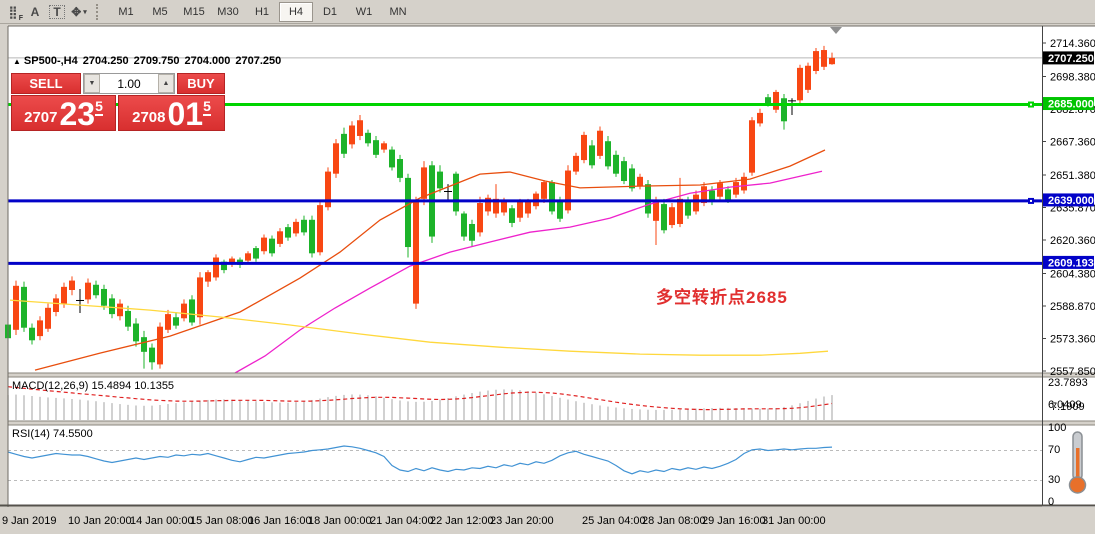  Describe the element at coordinates (185, 113) in the screenshot. I see `buy-price-big: 01` at that location.